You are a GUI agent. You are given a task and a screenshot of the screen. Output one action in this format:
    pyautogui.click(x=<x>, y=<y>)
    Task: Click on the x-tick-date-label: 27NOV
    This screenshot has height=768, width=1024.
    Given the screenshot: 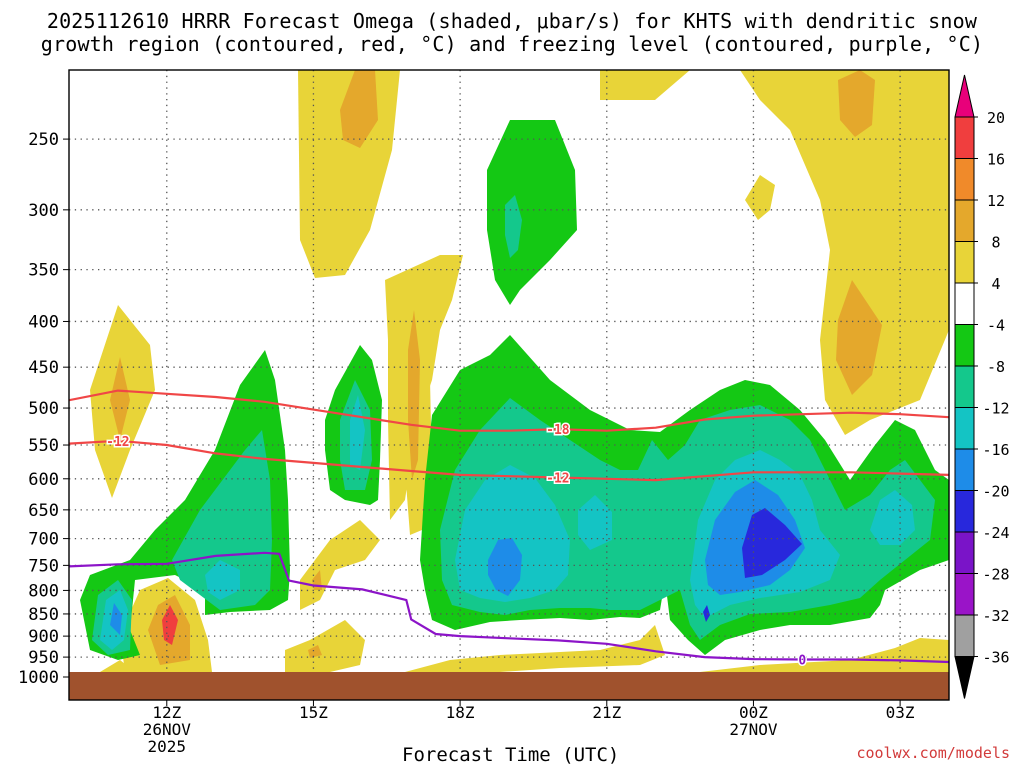 What is the action you would take?
    pyautogui.click(x=753, y=729)
    